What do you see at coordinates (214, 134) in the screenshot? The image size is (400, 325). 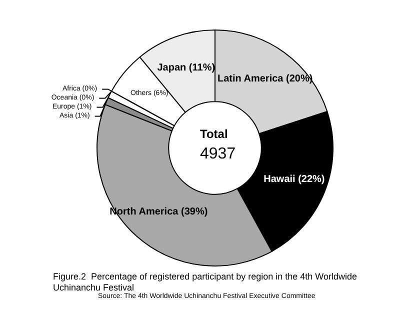 I see `text: Total` at bounding box center [214, 134].